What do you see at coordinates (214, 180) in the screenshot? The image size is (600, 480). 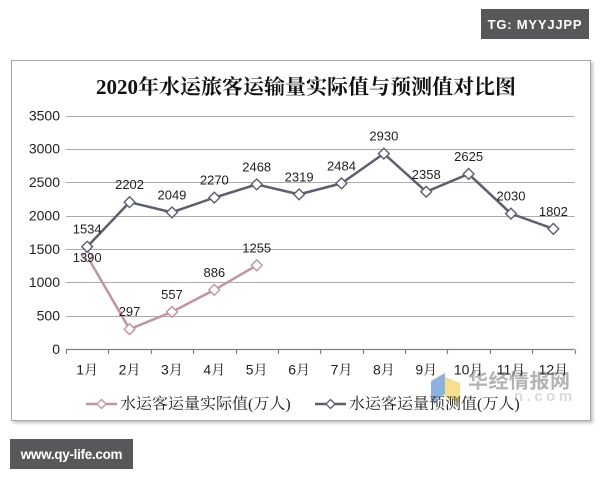 I see `data-label-predicted: 2270` at bounding box center [214, 180].